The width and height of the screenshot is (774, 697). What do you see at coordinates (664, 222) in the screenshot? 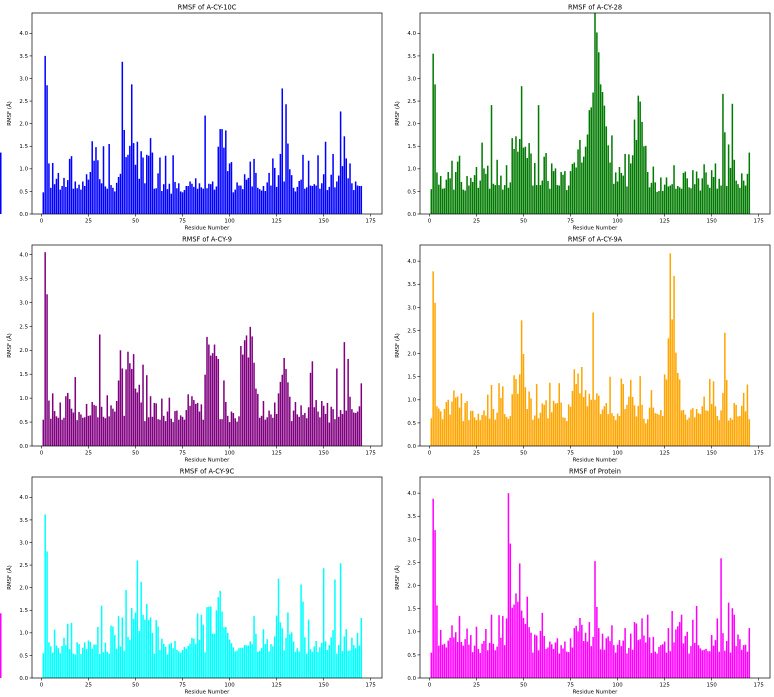
I see `x-tick-label: 125` at bounding box center [664, 222].